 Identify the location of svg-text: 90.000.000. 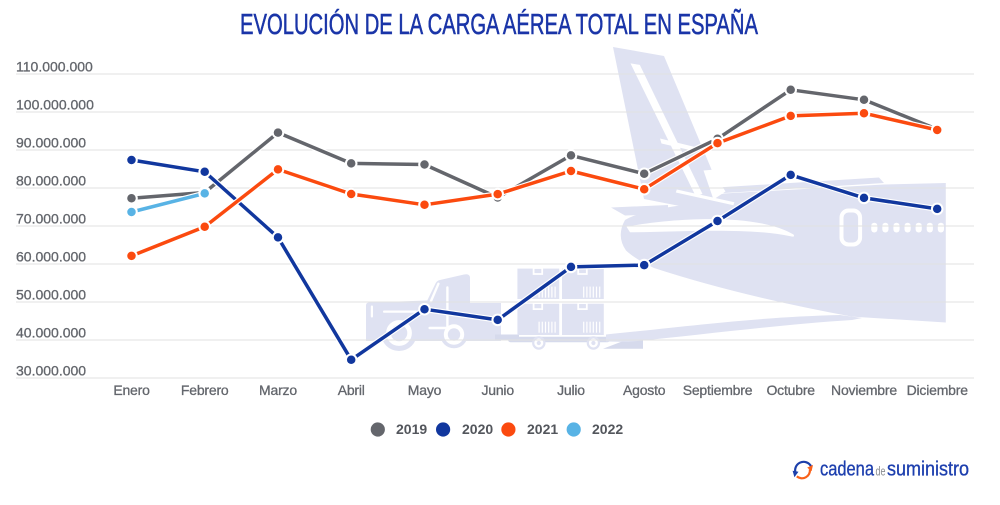
(51, 143).